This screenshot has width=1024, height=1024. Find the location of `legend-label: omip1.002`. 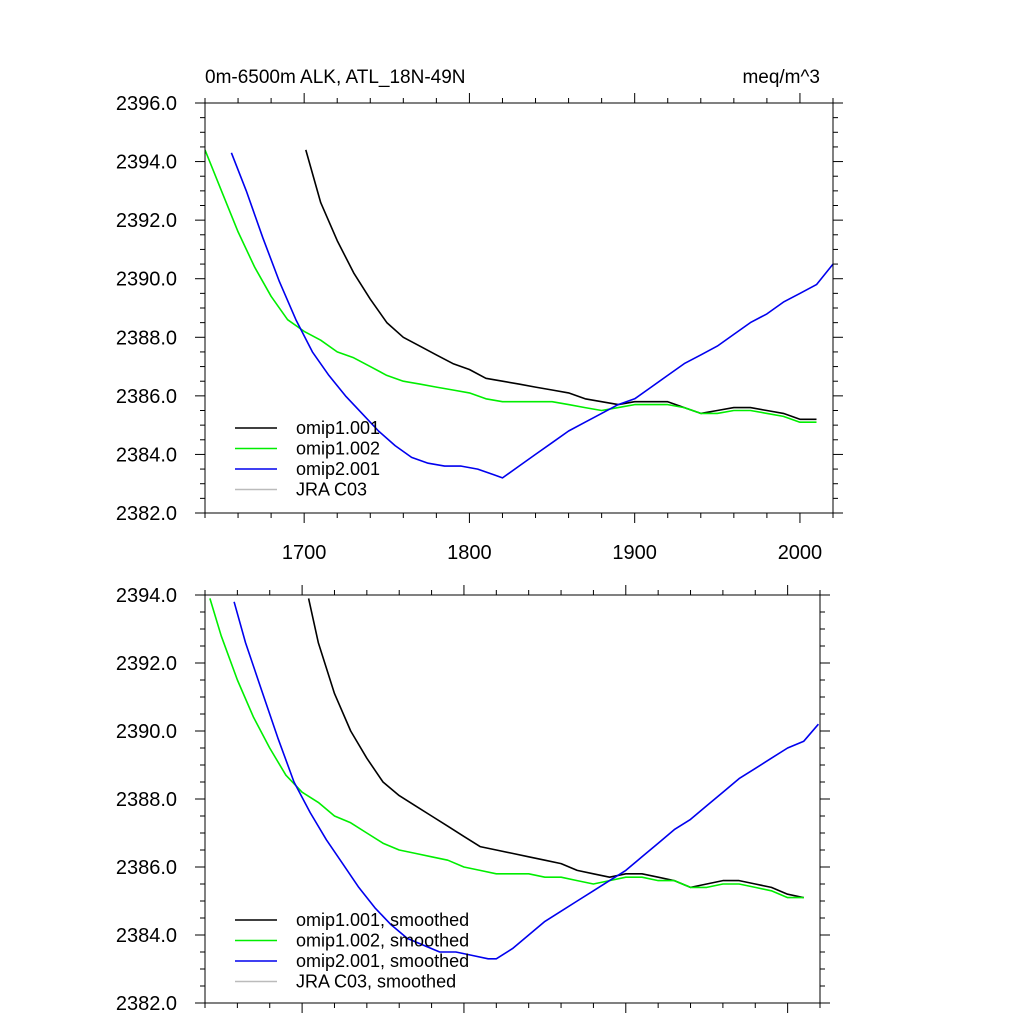

legend-label: omip1.002 is located at coordinates (338, 449).